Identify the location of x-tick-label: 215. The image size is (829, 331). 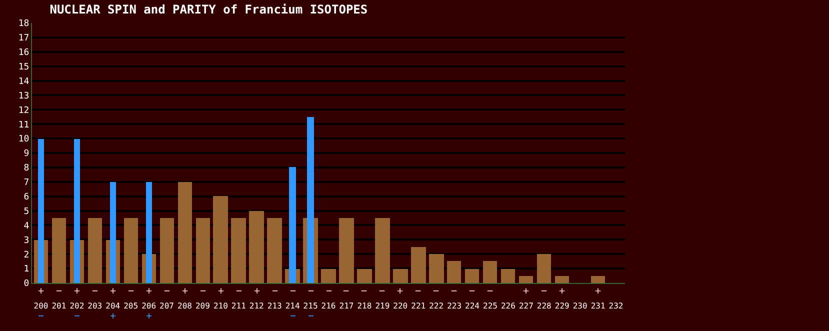
(310, 306).